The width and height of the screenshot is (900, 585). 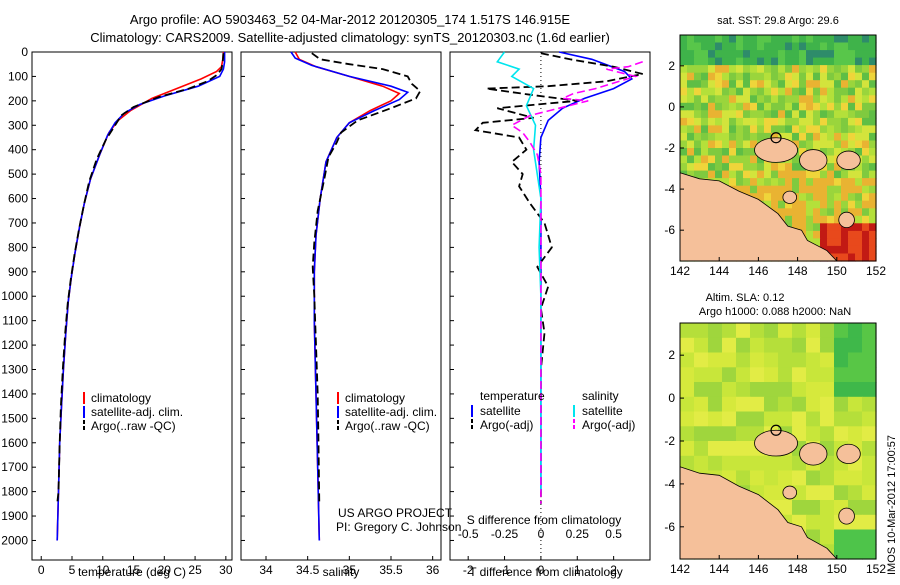 I want to click on sla-land-mask, so click(x=770, y=492).